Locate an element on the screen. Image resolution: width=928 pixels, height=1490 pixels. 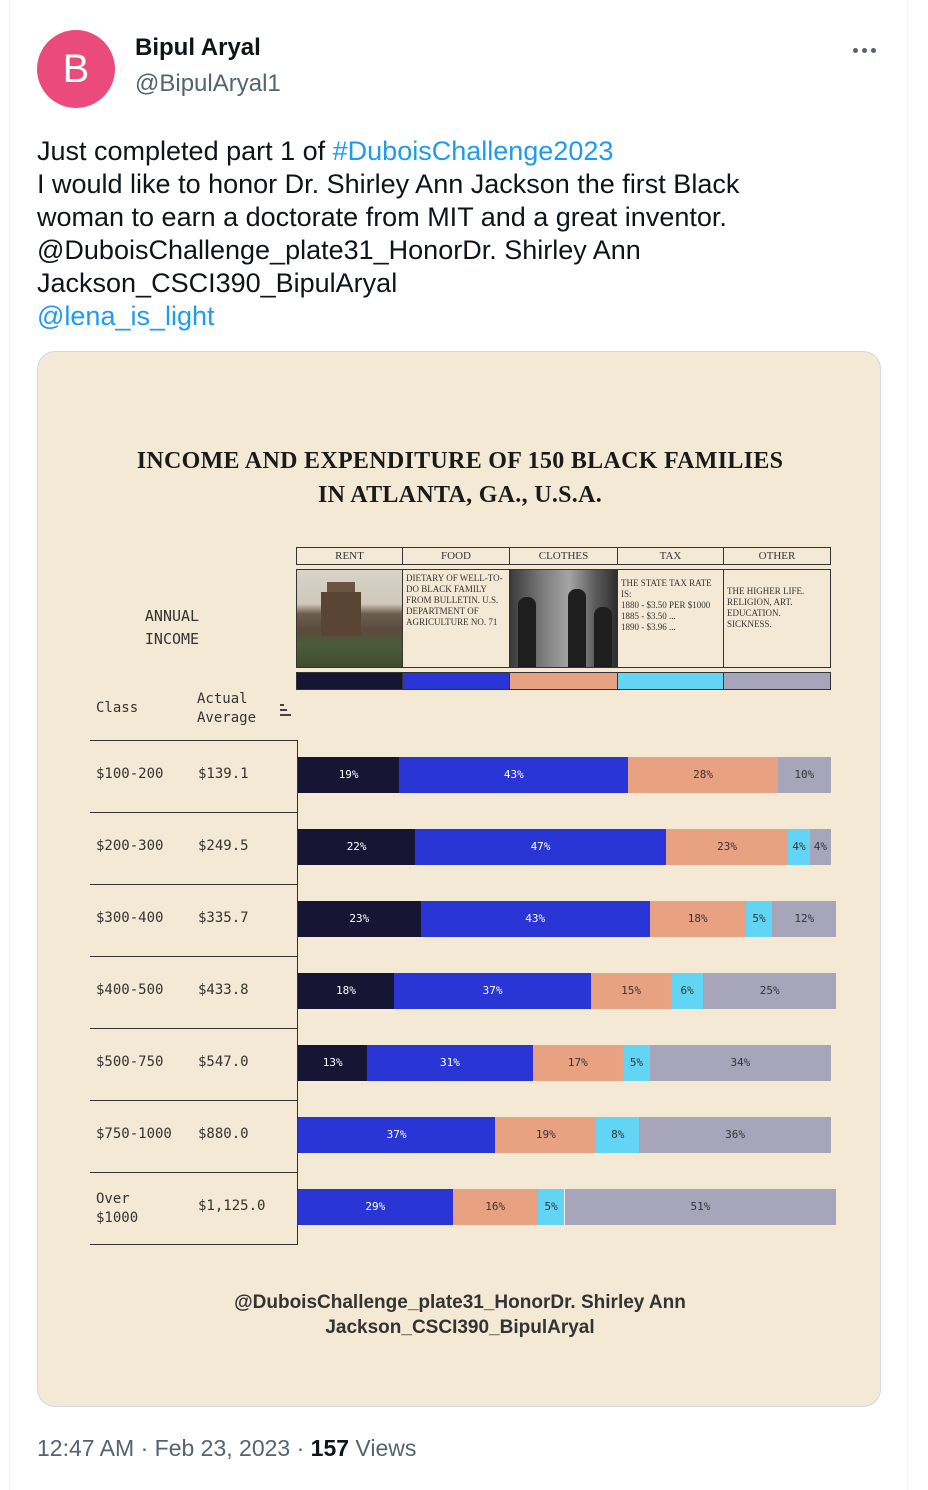
tweet-time: 12:47 AM is located at coordinates (86, 1448).